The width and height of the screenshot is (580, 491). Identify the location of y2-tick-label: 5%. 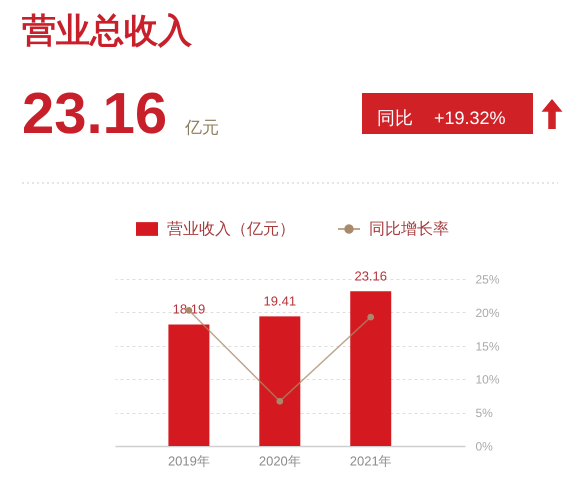
(485, 413).